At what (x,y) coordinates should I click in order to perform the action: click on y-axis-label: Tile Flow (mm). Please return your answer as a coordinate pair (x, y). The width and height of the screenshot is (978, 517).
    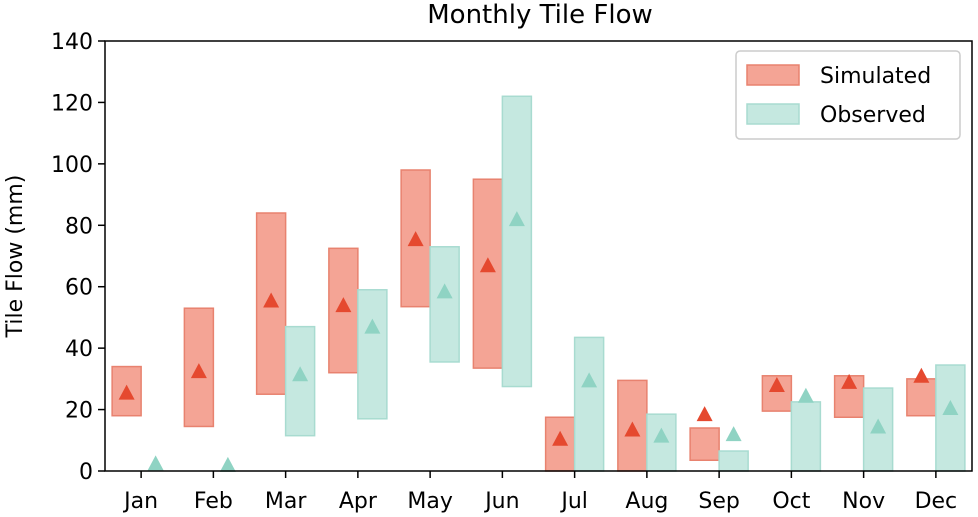
    Looking at the image, I should click on (15, 257).